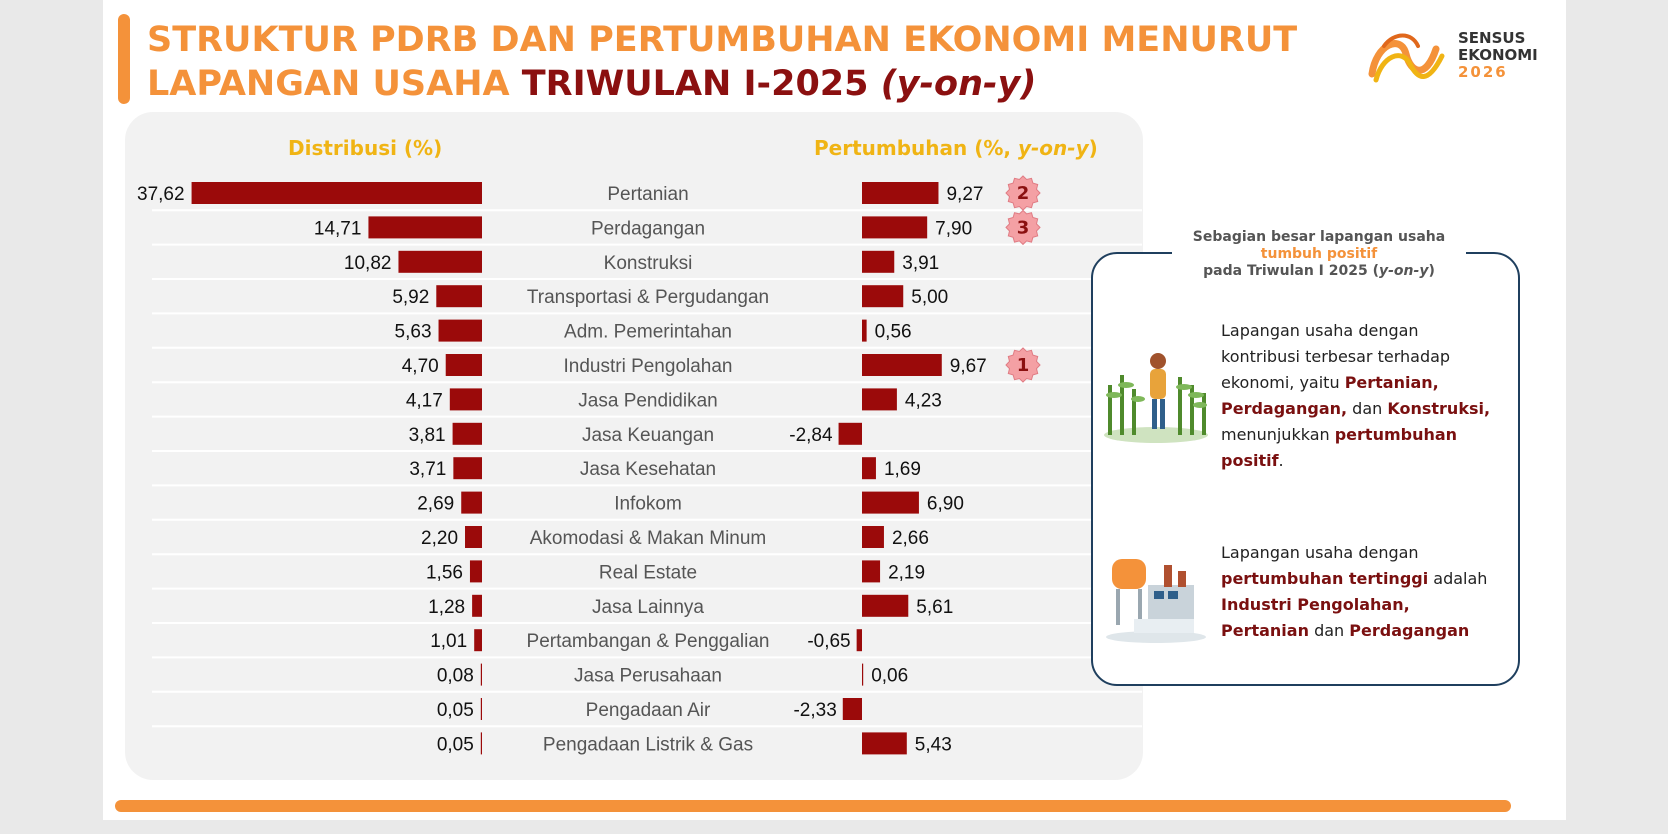  I want to click on category-label: Real Estate, so click(648, 572).